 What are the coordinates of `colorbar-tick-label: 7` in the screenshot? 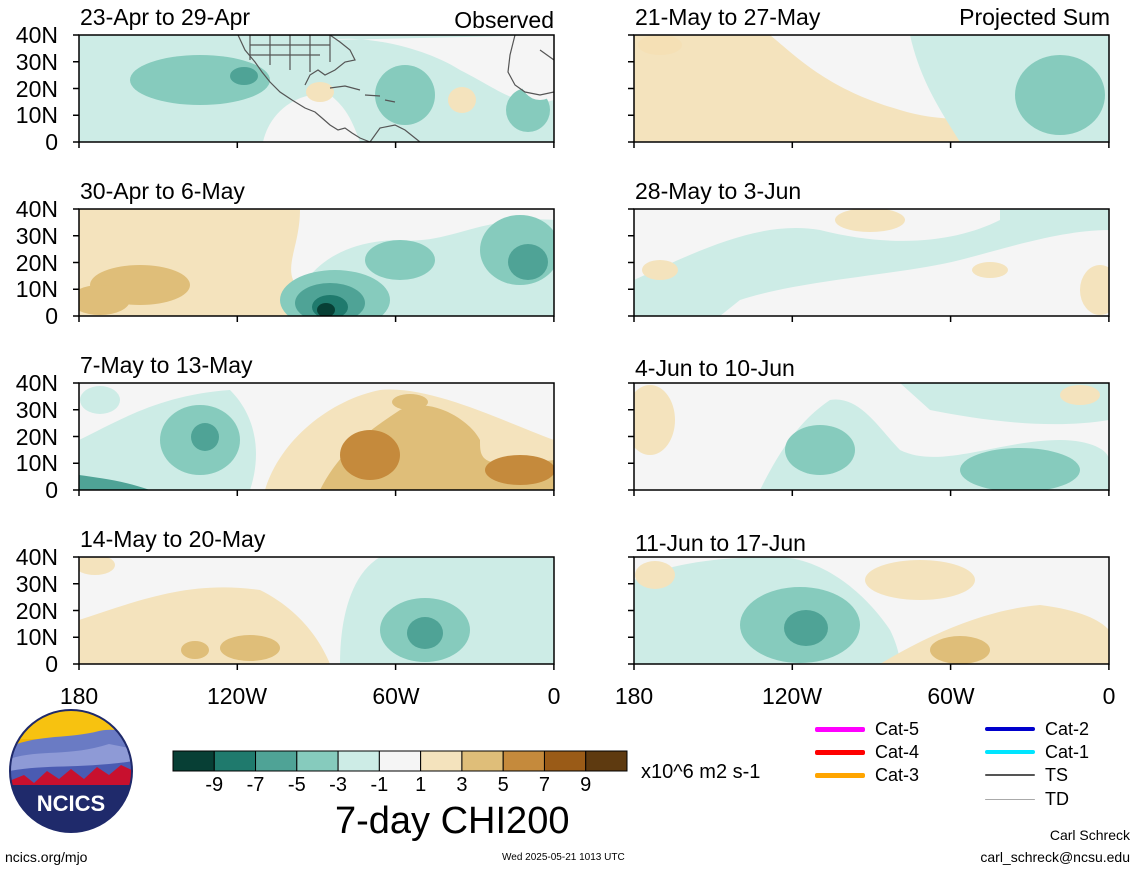 It's located at (544, 785).